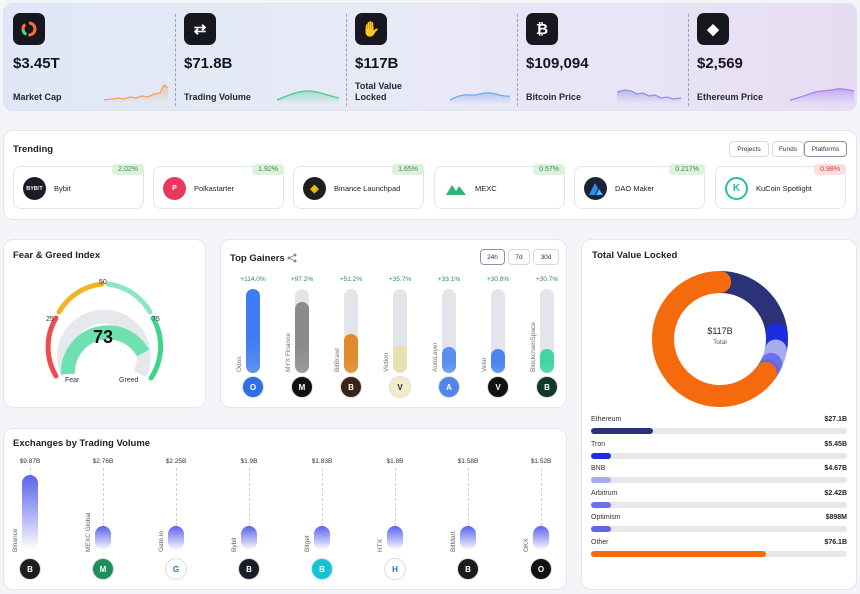 The image size is (860, 594). Describe the element at coordinates (719, 426) in the screenshot. I see `tvl-row: Ethereum $27.1B` at that location.